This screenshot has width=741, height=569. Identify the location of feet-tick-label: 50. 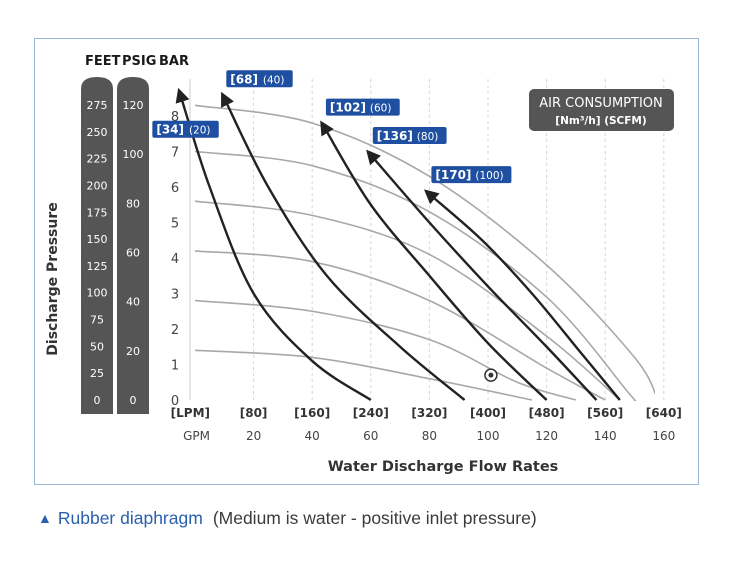
(97, 346).